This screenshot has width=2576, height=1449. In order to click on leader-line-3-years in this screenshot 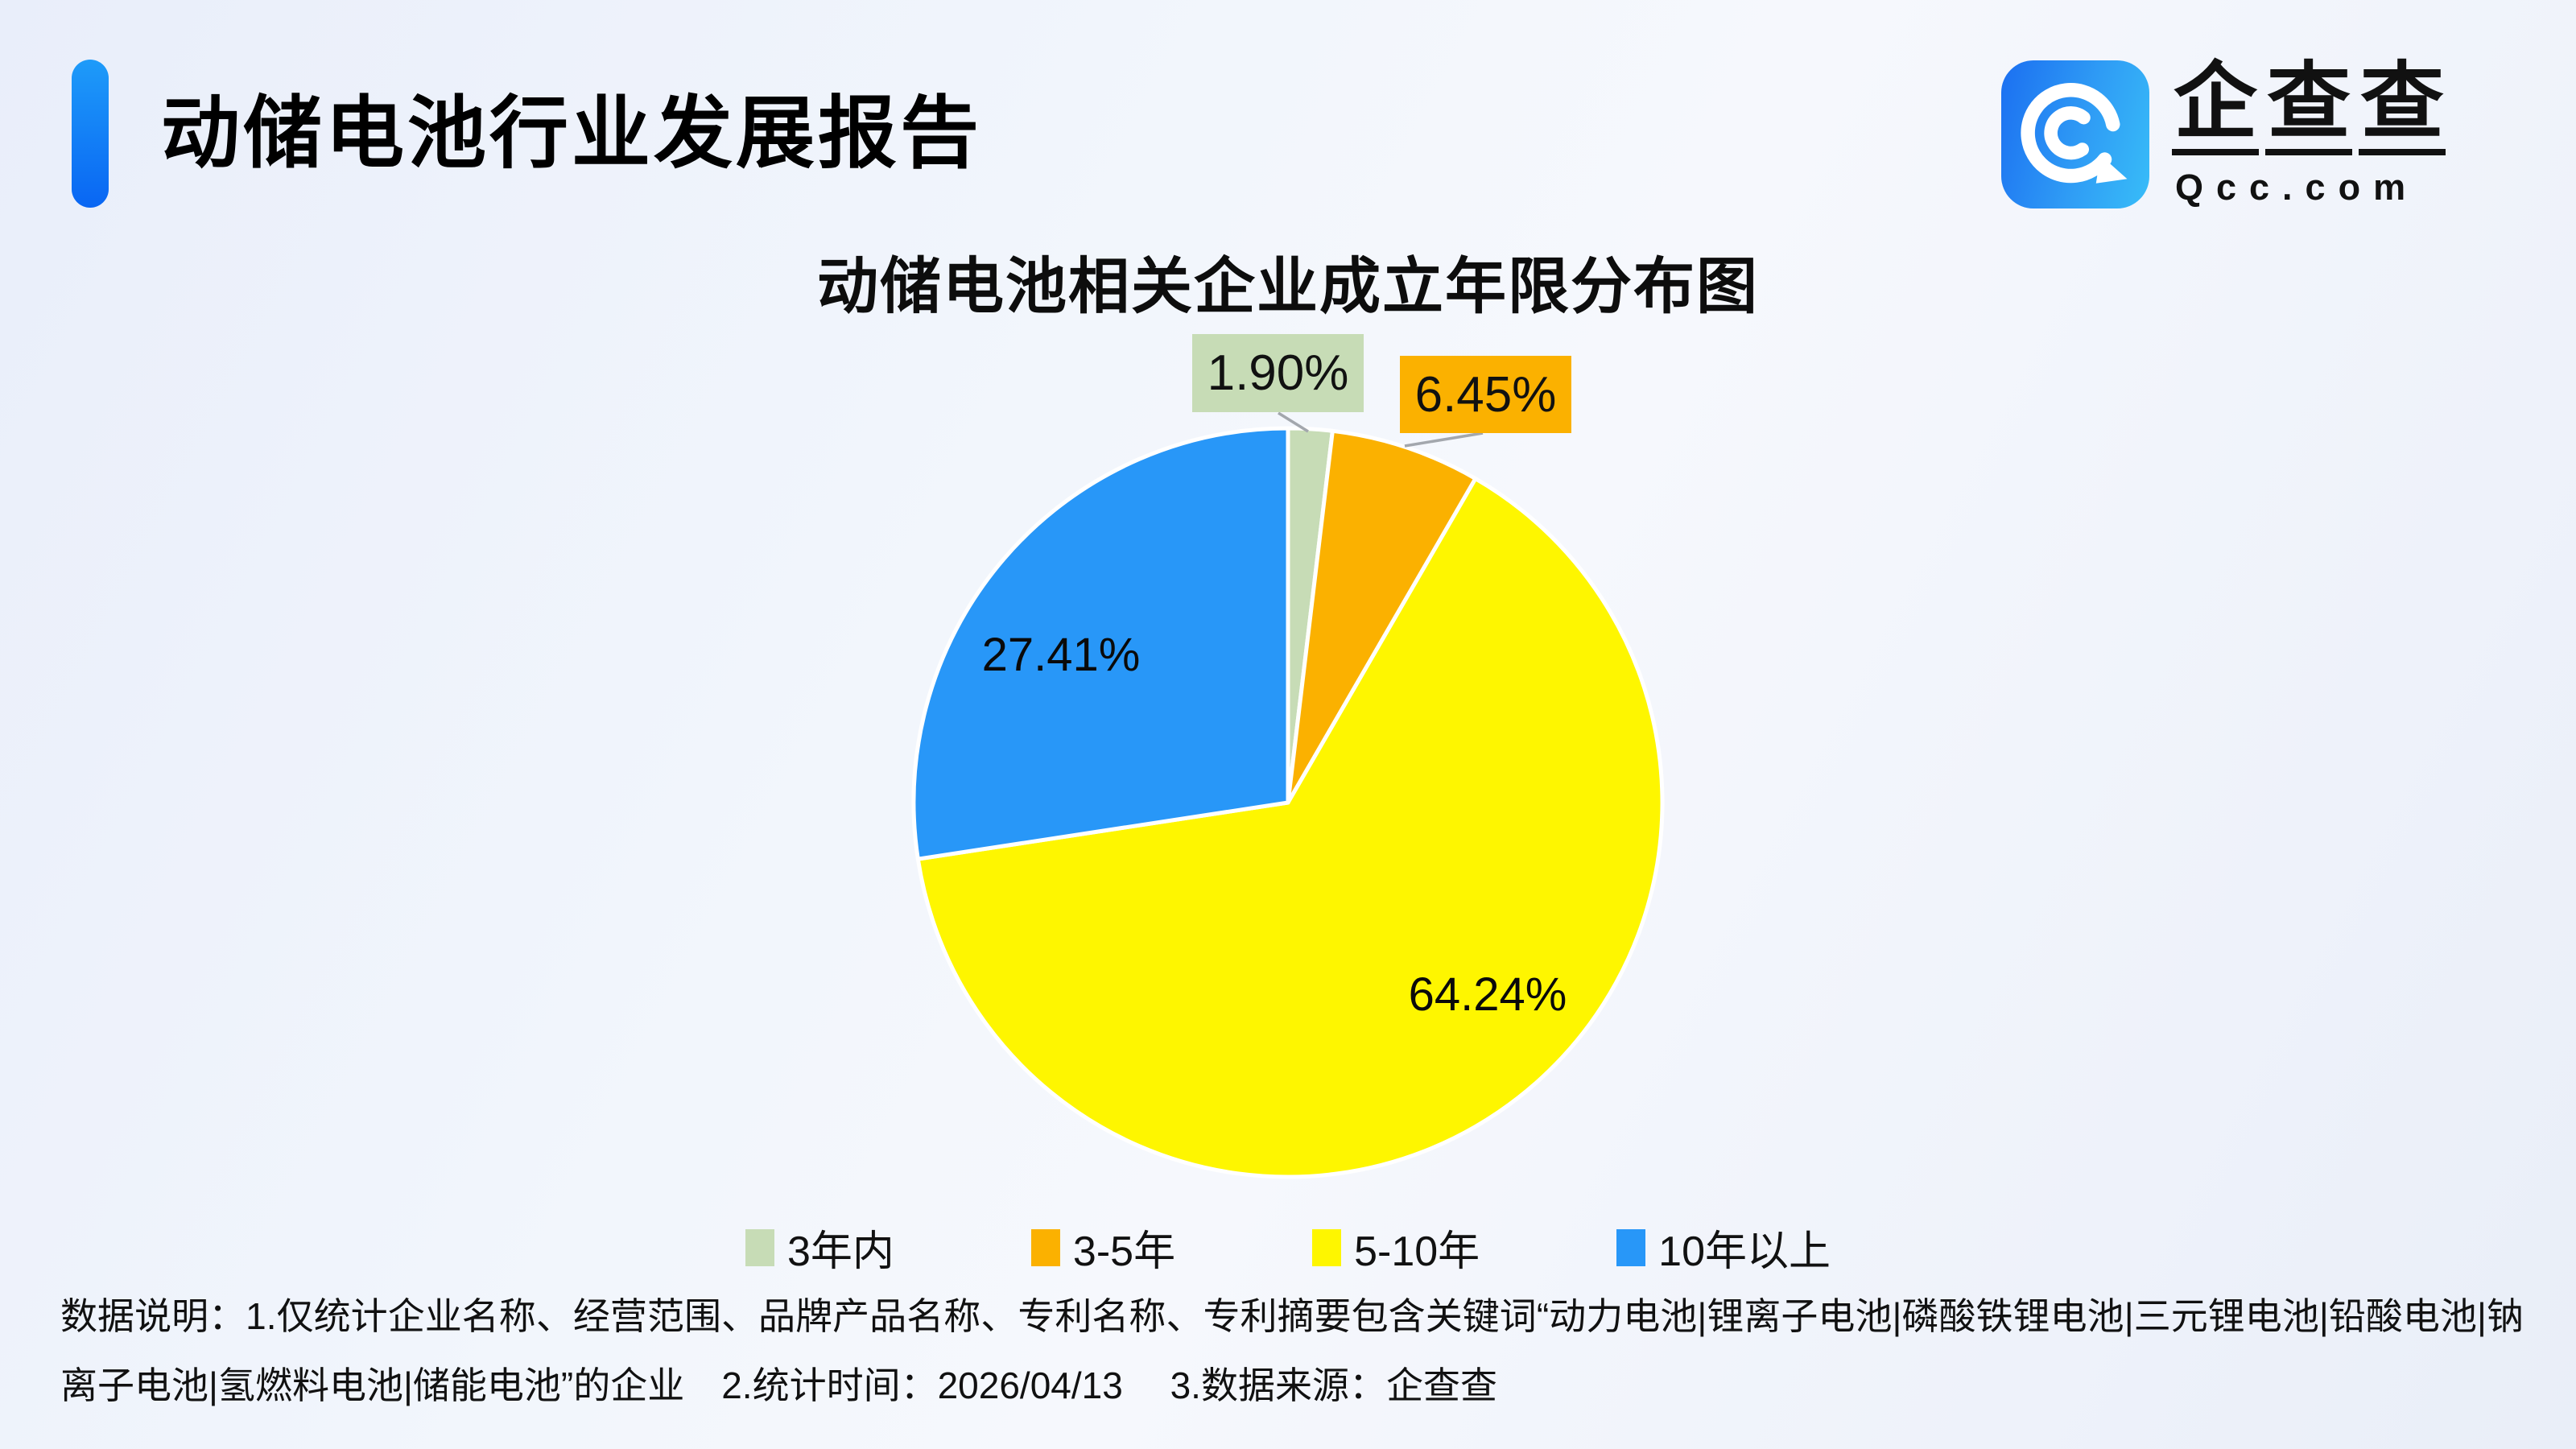, I will do `click(1293, 422)`.